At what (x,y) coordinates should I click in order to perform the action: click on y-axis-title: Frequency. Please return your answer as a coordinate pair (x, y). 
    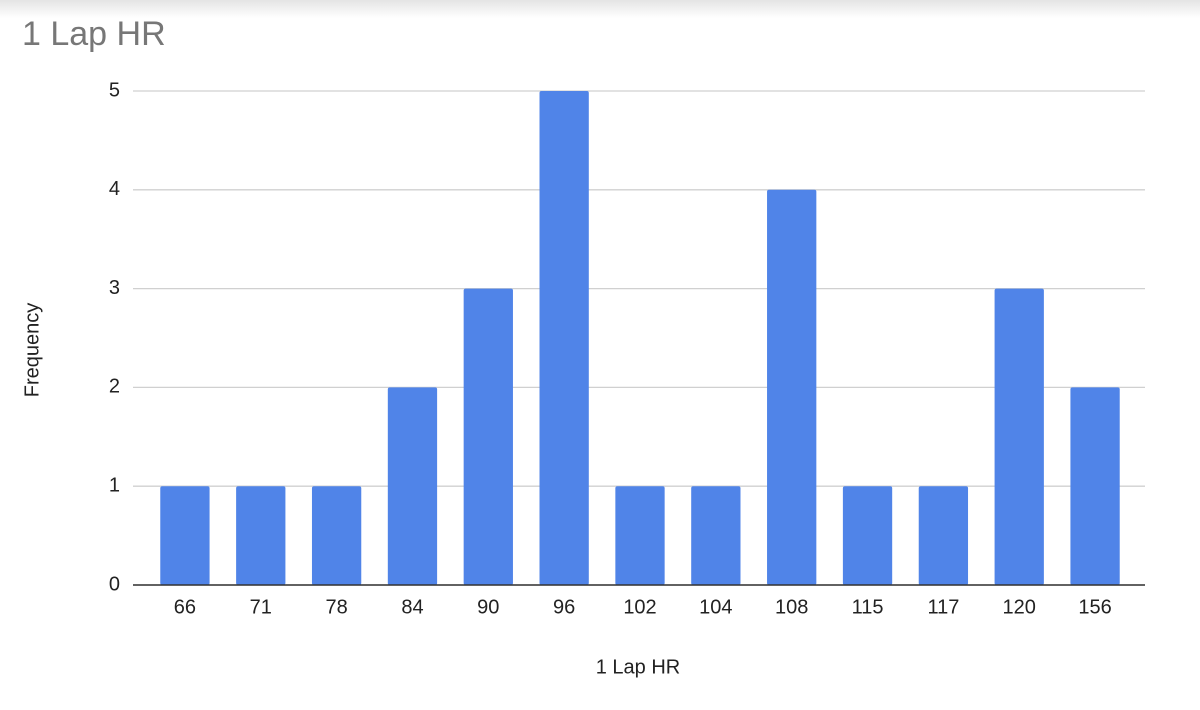
    Looking at the image, I should click on (32, 350).